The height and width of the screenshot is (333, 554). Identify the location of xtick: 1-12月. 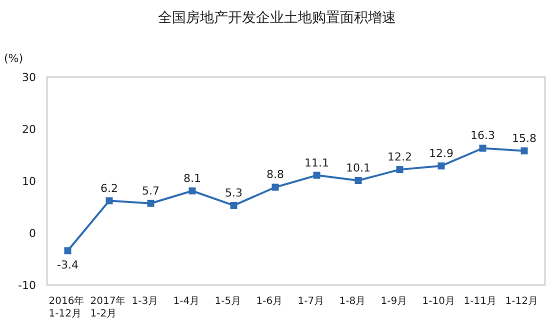
(521, 301).